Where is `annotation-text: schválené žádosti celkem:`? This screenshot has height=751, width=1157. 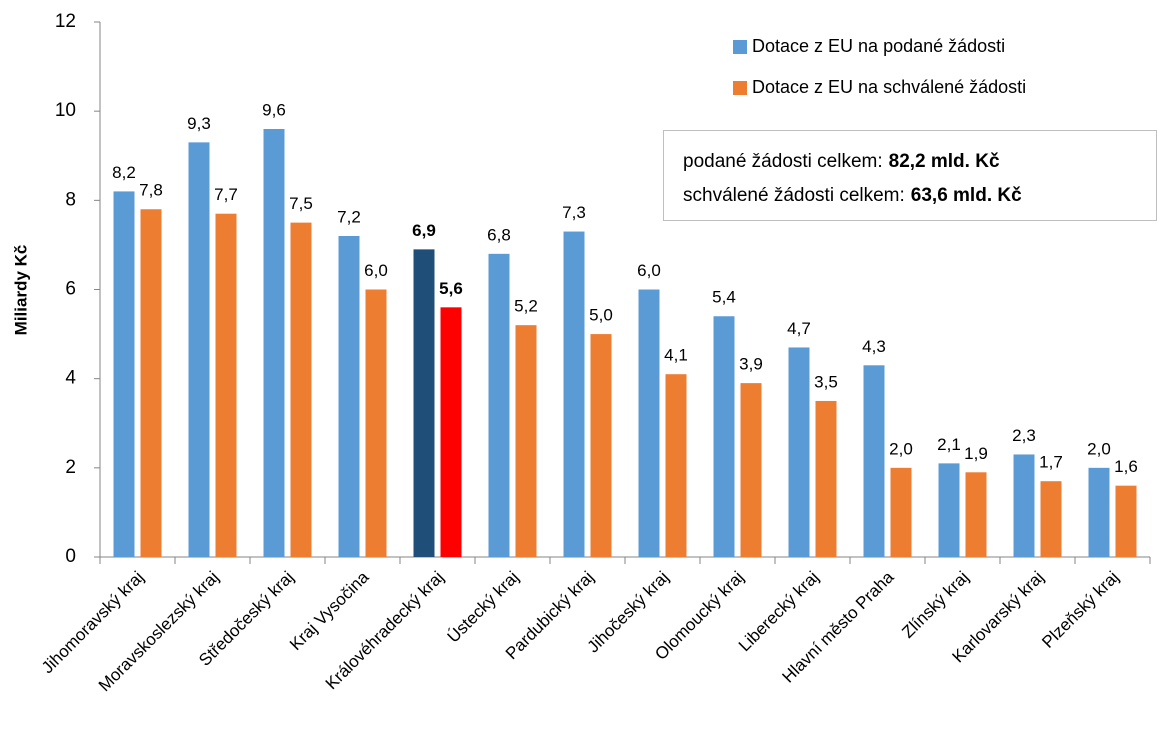 annotation-text: schválené žádosti celkem: is located at coordinates (794, 195).